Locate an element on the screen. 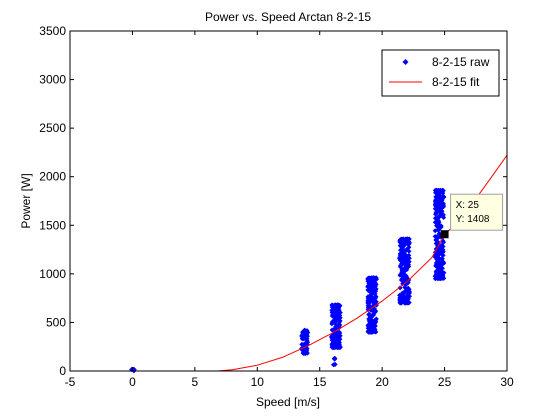 Image resolution: width=559 pixels, height=418 pixels. y-tick-label: 1500 is located at coordinates (52, 225).